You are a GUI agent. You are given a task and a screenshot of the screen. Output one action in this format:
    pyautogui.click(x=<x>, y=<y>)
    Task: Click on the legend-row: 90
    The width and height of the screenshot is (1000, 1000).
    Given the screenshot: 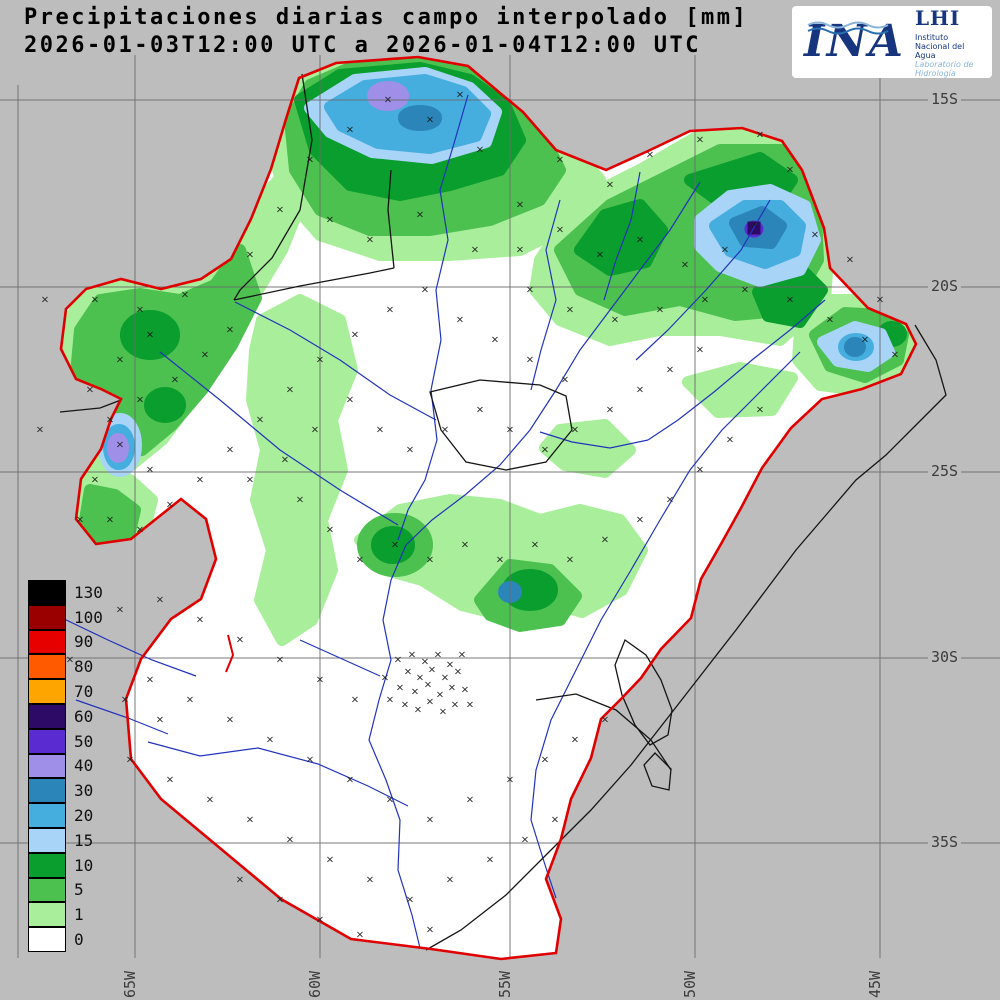 What is the action you would take?
    pyautogui.click(x=65, y=642)
    